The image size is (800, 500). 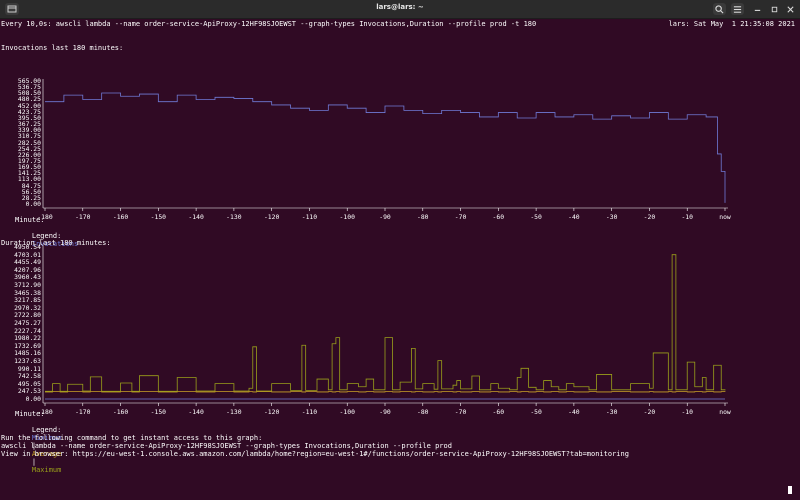 What do you see at coordinates (31, 197) in the screenshot?
I see `y-tick-label: 28.25` at bounding box center [31, 197].